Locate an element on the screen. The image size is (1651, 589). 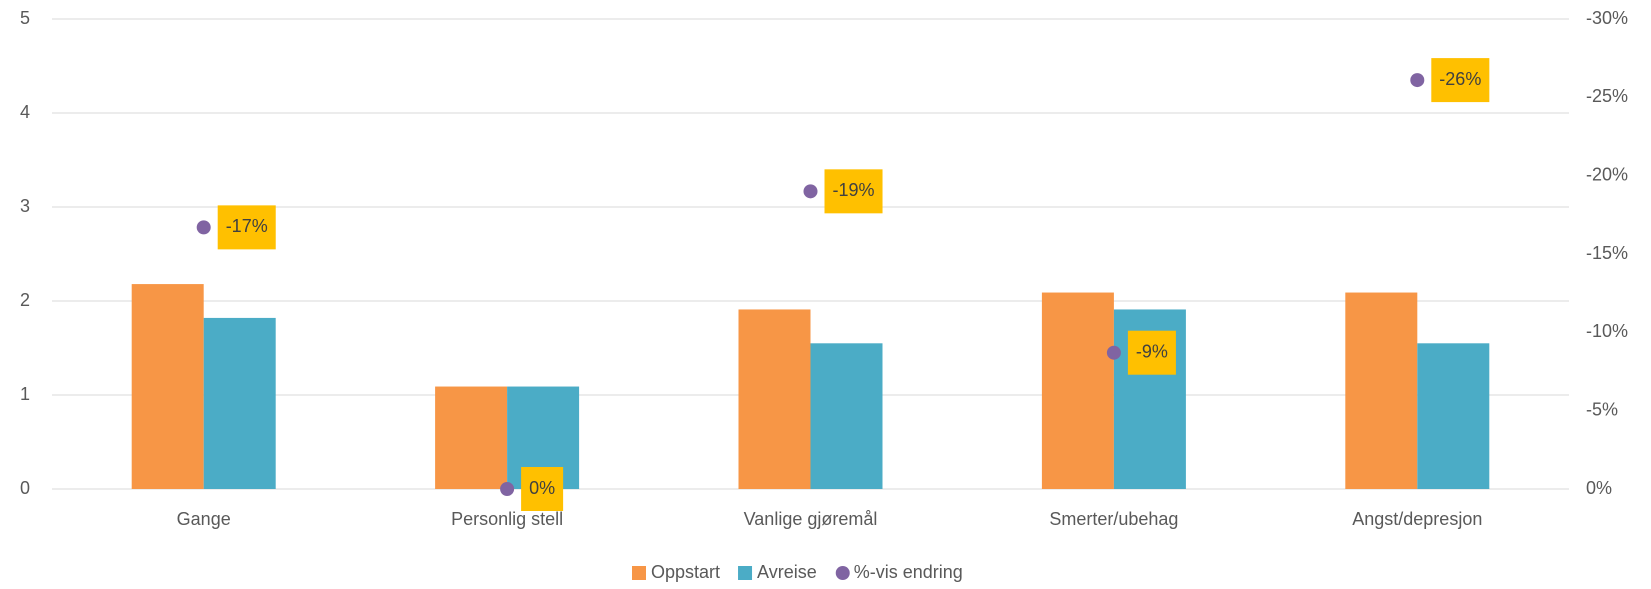
y2-tick-label: -5% is located at coordinates (1602, 409).